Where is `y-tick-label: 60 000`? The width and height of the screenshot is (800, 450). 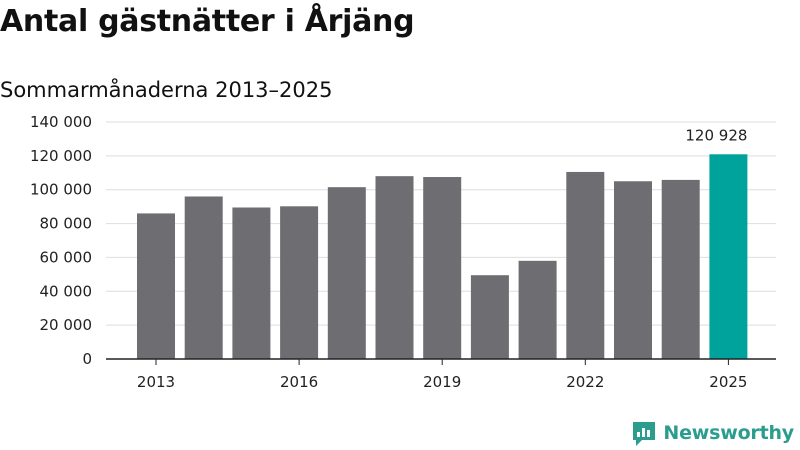 y-tick-label: 60 000 is located at coordinates (66, 257).